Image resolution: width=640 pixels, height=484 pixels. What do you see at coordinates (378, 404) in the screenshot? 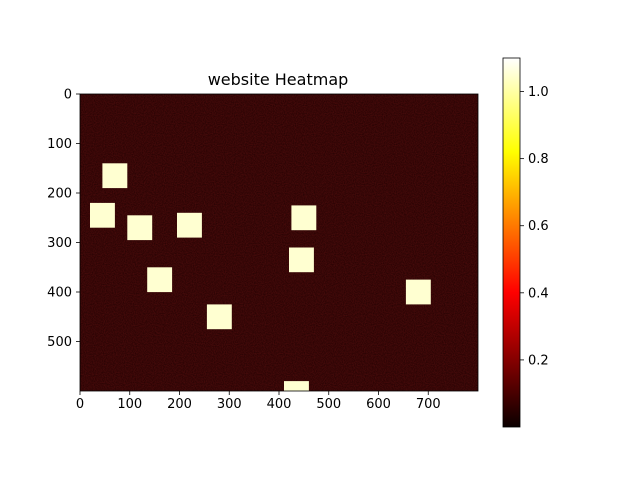
I see `x-tick-label: 600` at bounding box center [378, 404].